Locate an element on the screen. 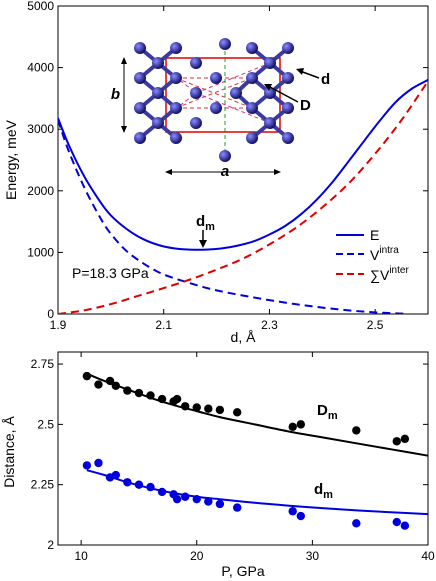  distance-x-tick-label: 40 is located at coordinates (428, 556).